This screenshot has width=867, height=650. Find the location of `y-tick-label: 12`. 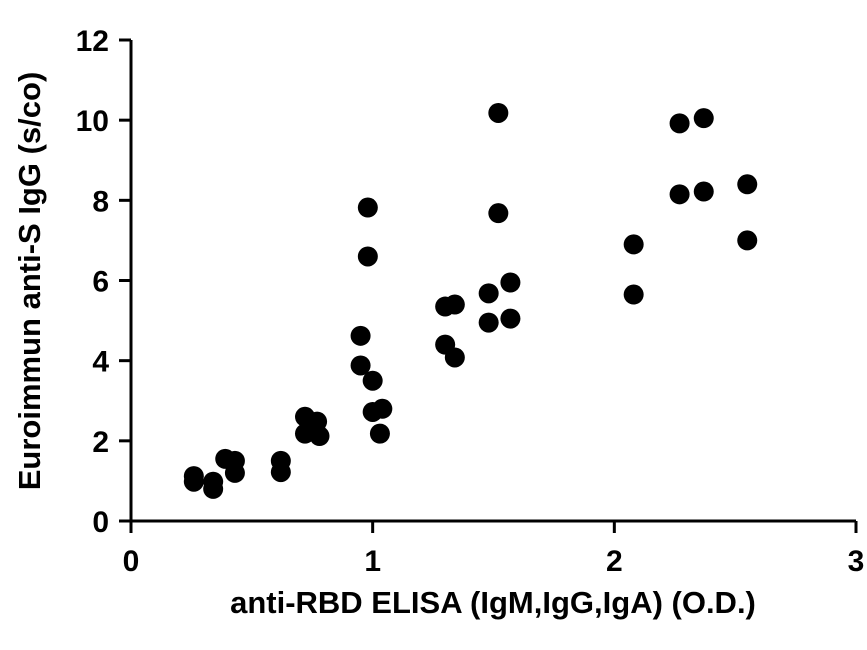

y-tick-label: 12 is located at coordinates (92, 41).